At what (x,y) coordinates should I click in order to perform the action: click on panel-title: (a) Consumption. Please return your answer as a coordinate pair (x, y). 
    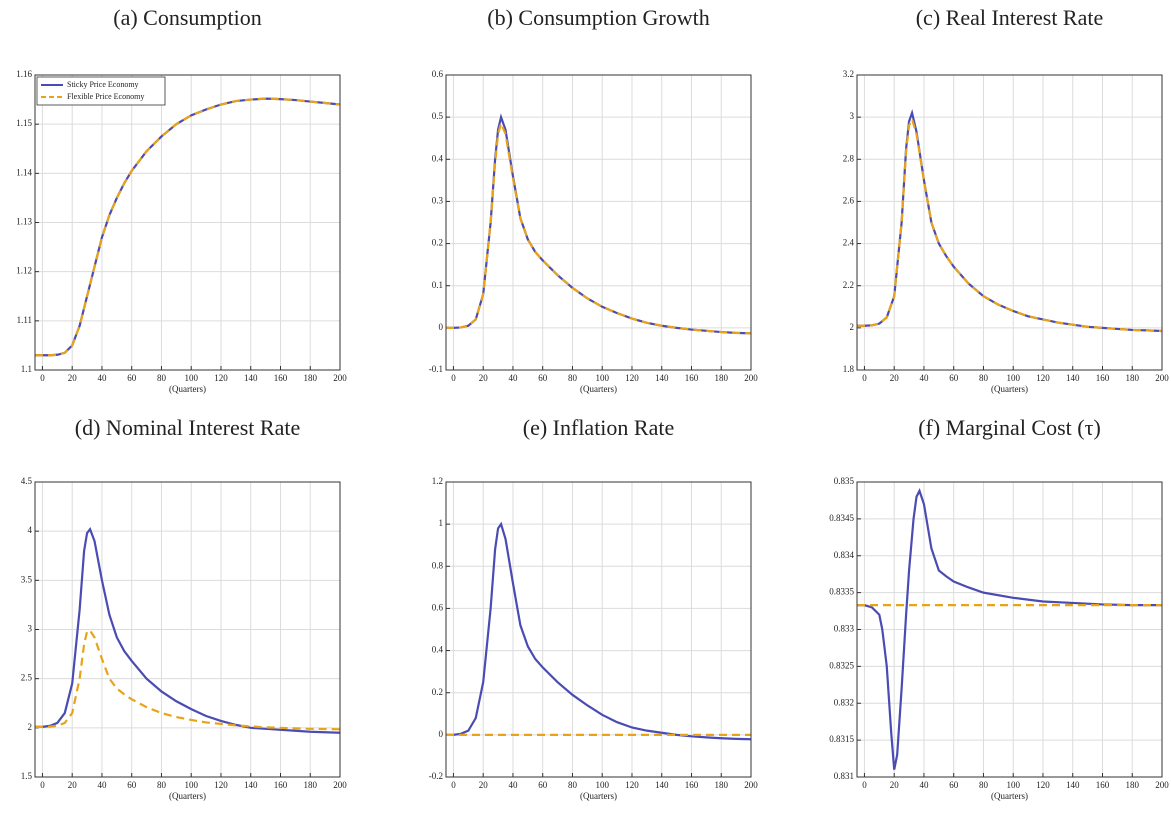
    Looking at the image, I should click on (187, 17).